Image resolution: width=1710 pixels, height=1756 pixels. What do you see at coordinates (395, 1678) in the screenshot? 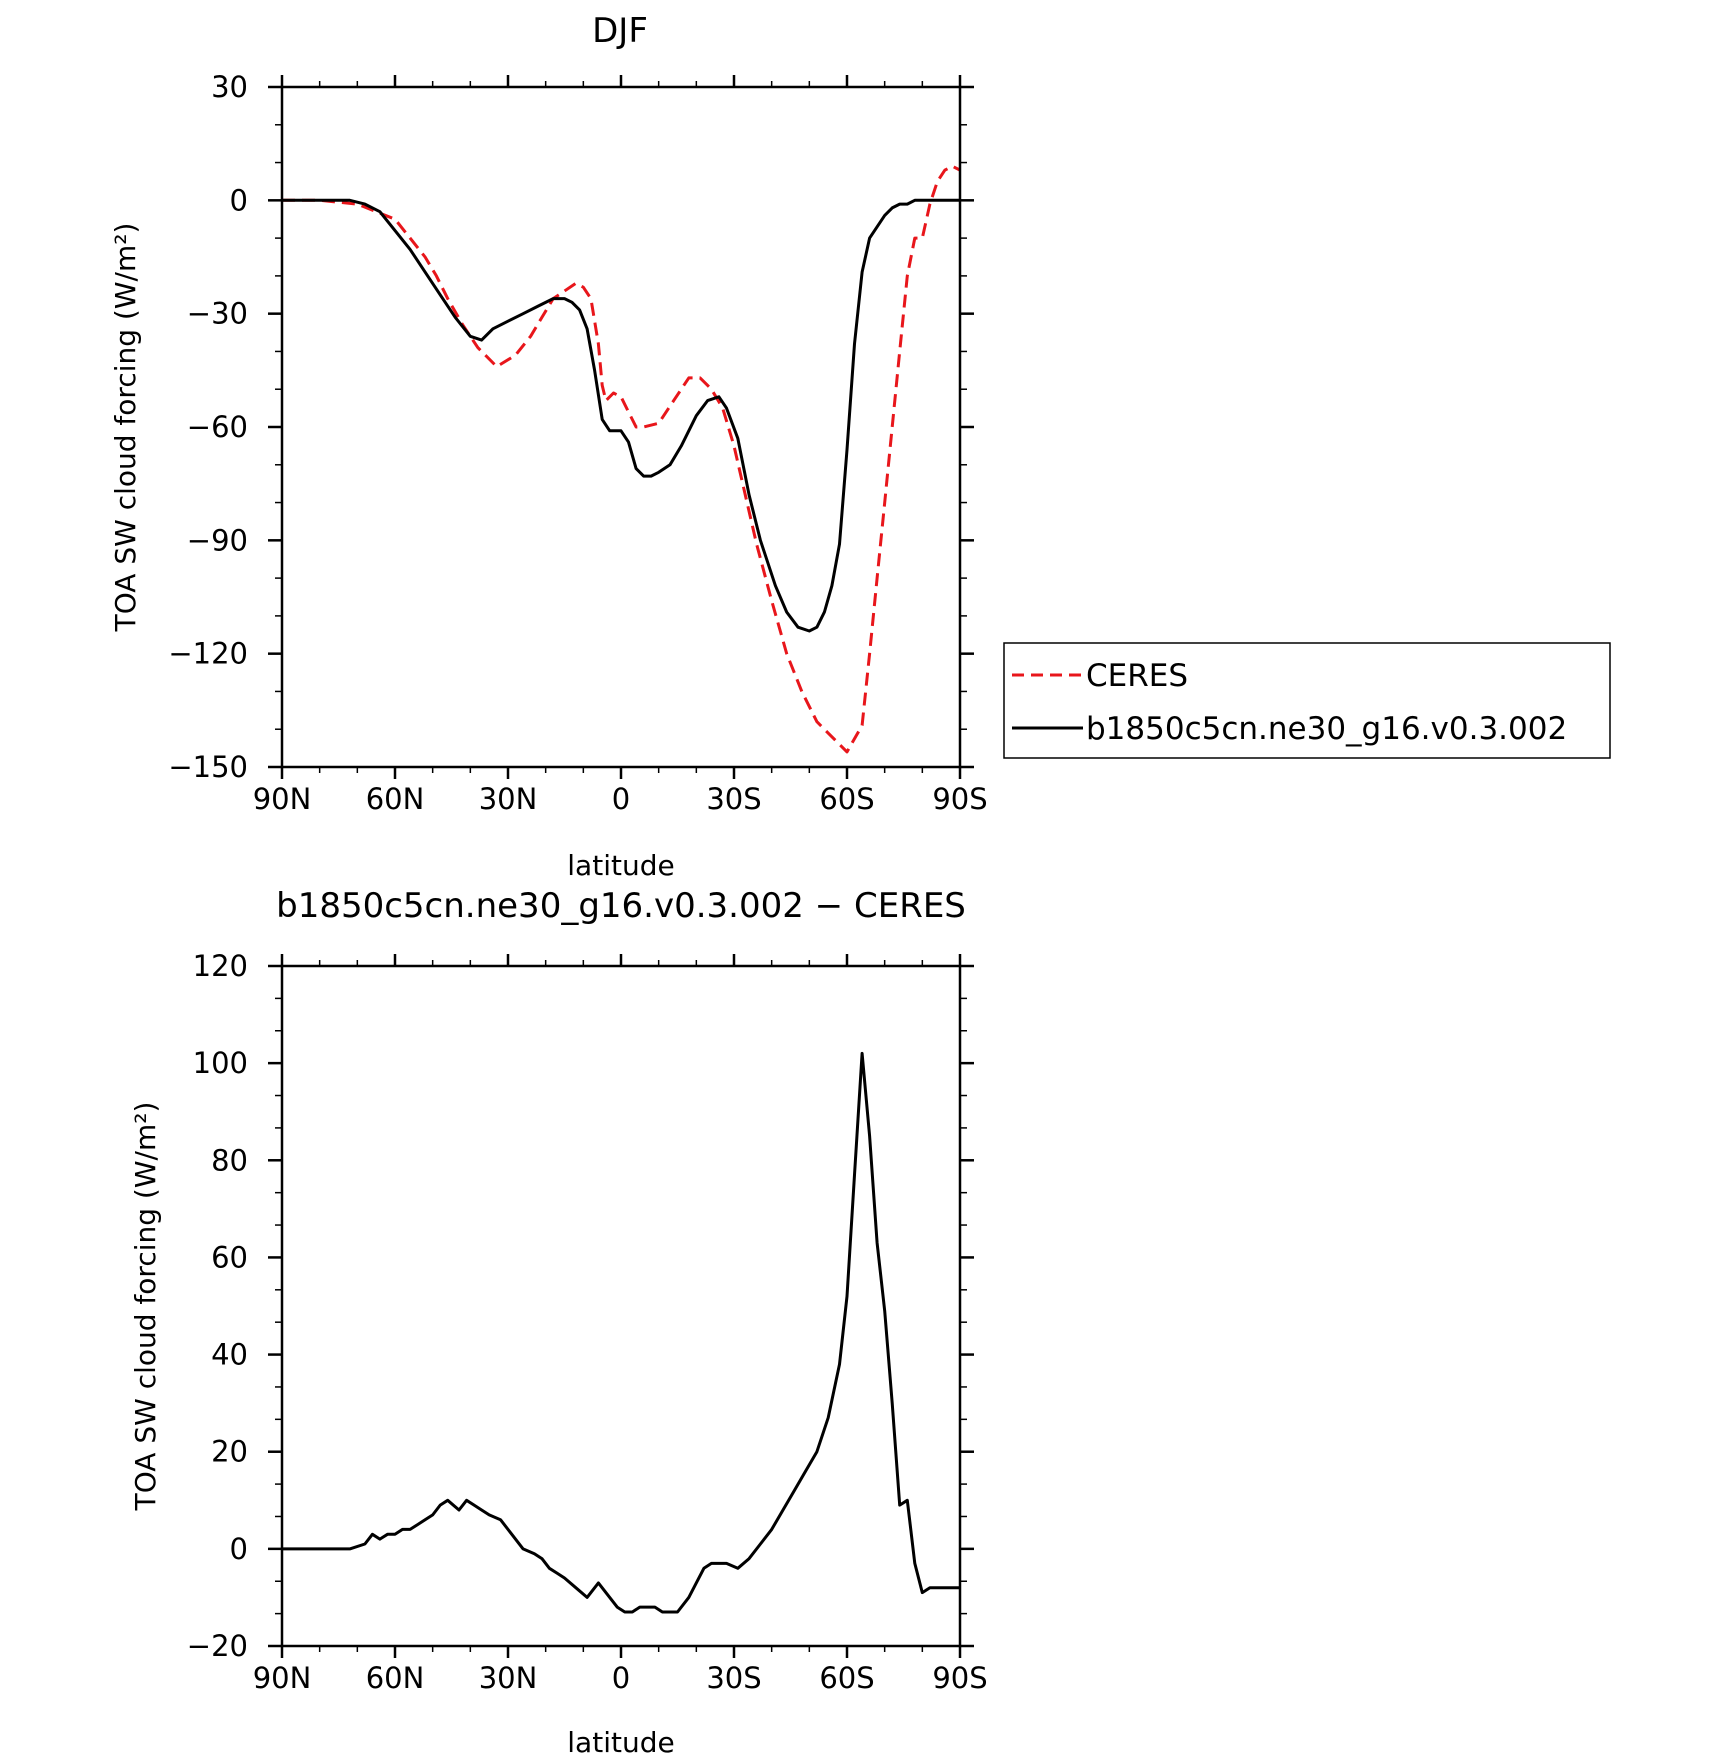
I see `bottom-x-tick-label: 60N` at bounding box center [395, 1678].